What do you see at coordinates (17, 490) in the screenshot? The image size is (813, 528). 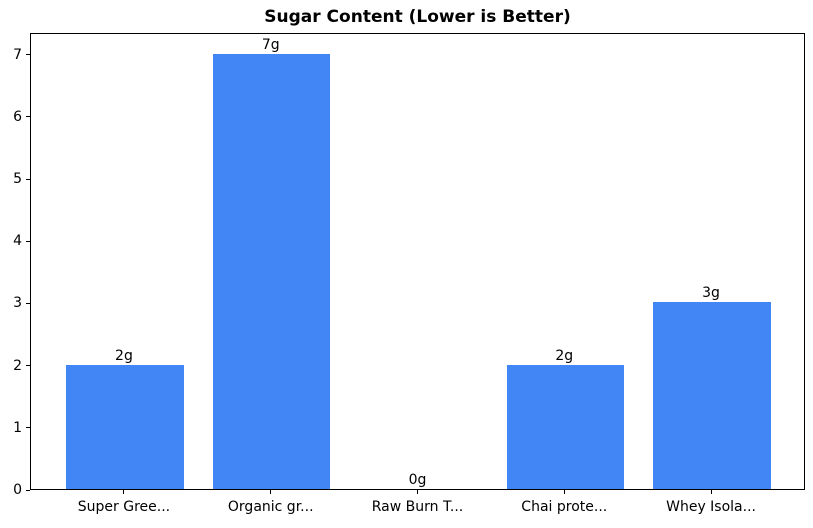 I see `y-tick-label: 0` at bounding box center [17, 490].